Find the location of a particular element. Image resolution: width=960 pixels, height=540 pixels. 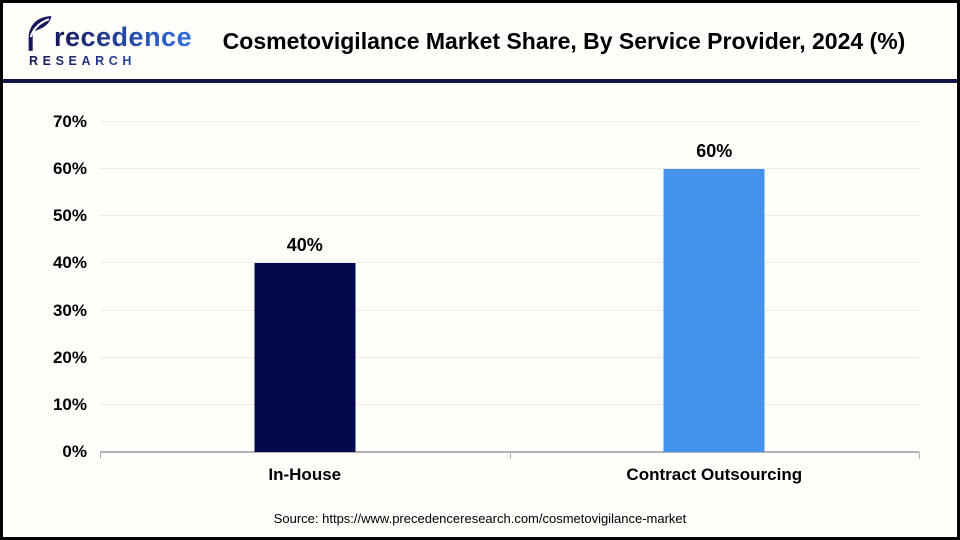

y-axis-tick-label: 50% is located at coordinates (69, 216).